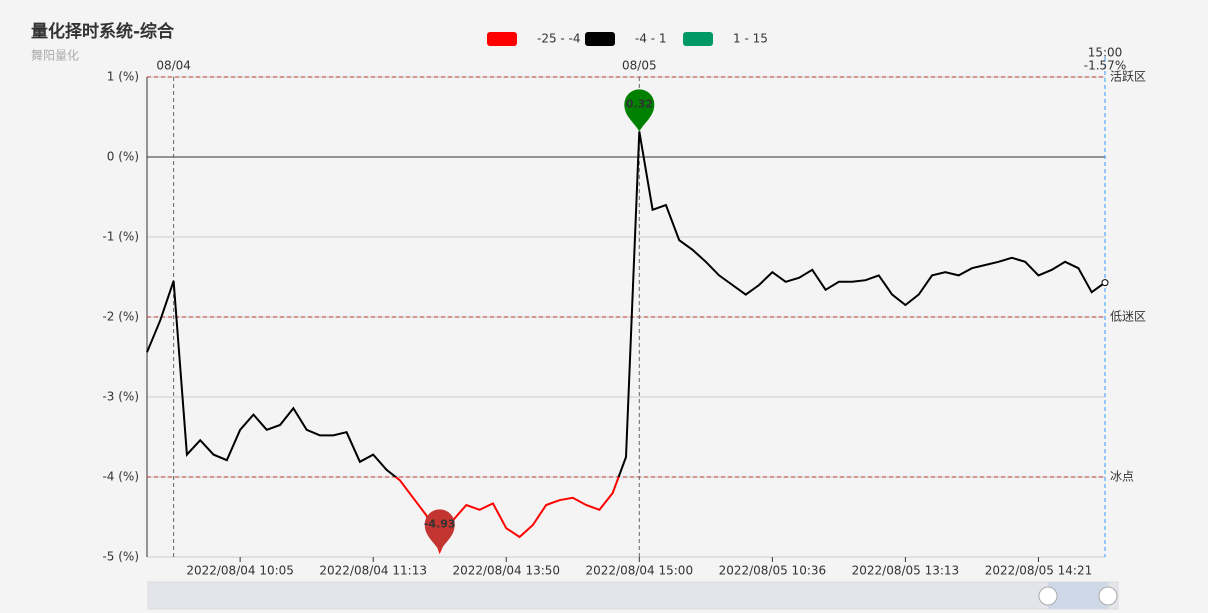 Image resolution: width=1208 pixels, height=613 pixels. What do you see at coordinates (173, 66) in the screenshot?
I see `day-marker-label: 08/04` at bounding box center [173, 66].